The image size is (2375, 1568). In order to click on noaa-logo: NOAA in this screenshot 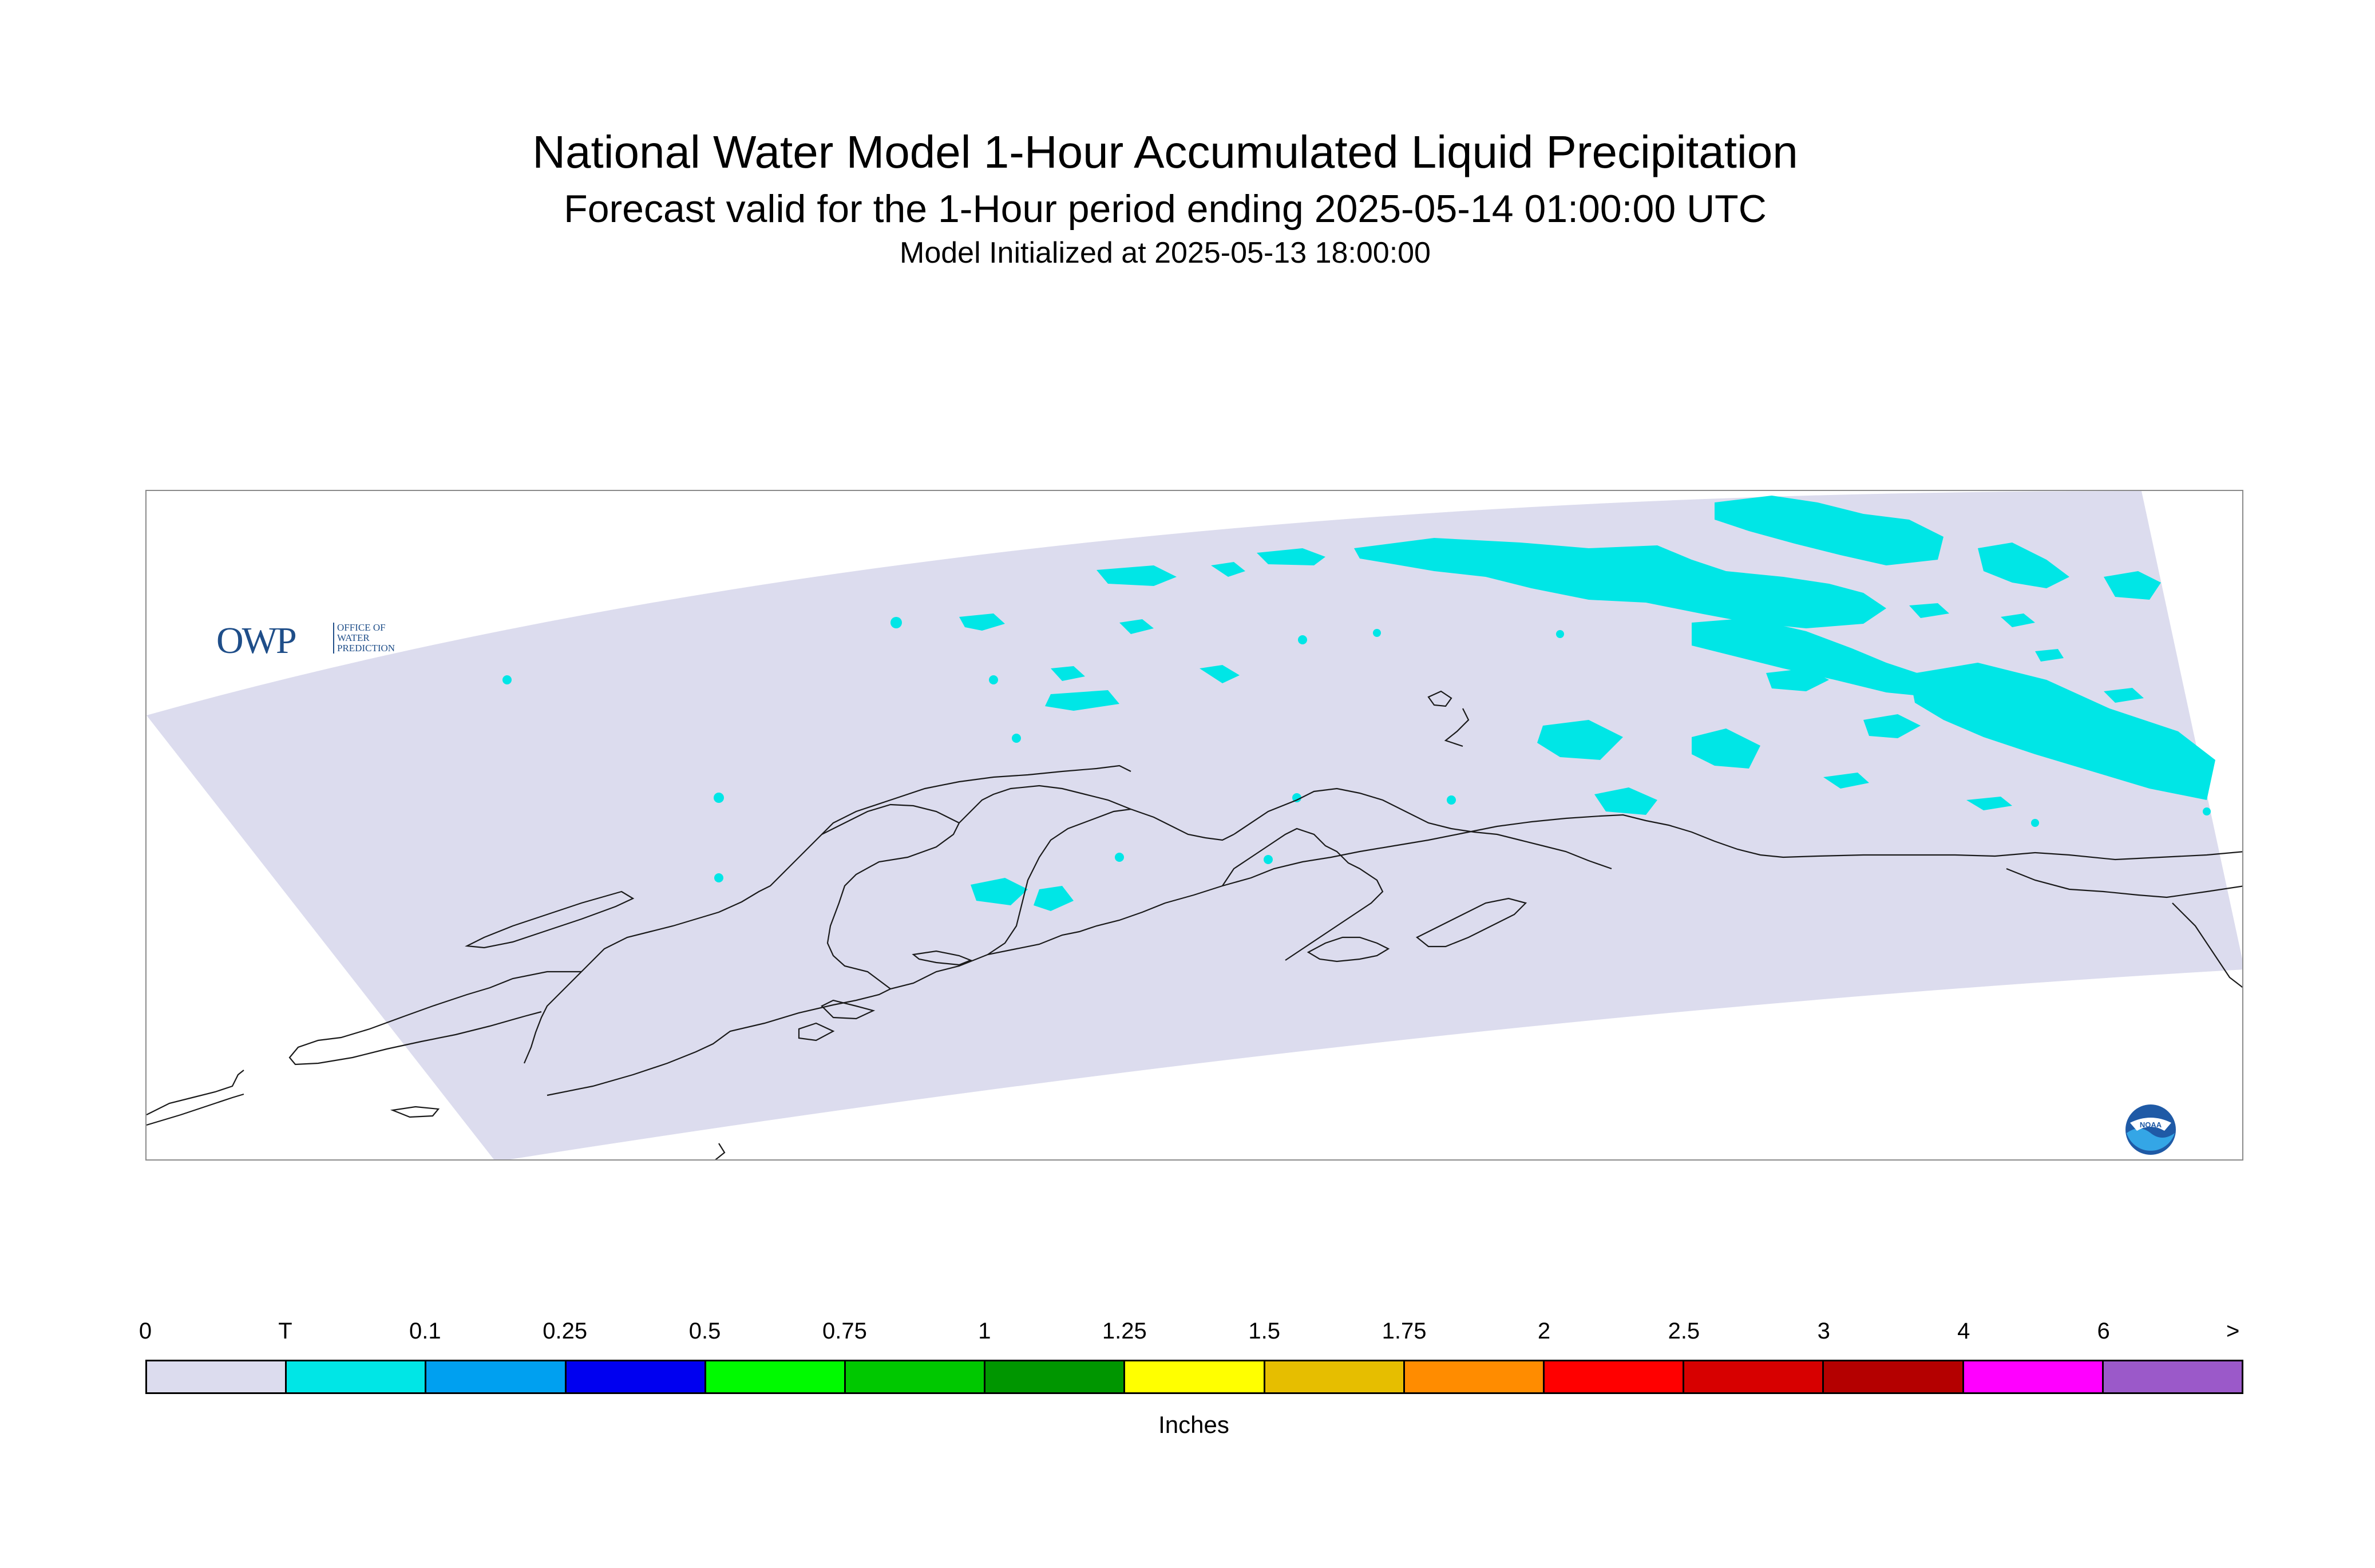, I will do `click(2150, 1129)`.